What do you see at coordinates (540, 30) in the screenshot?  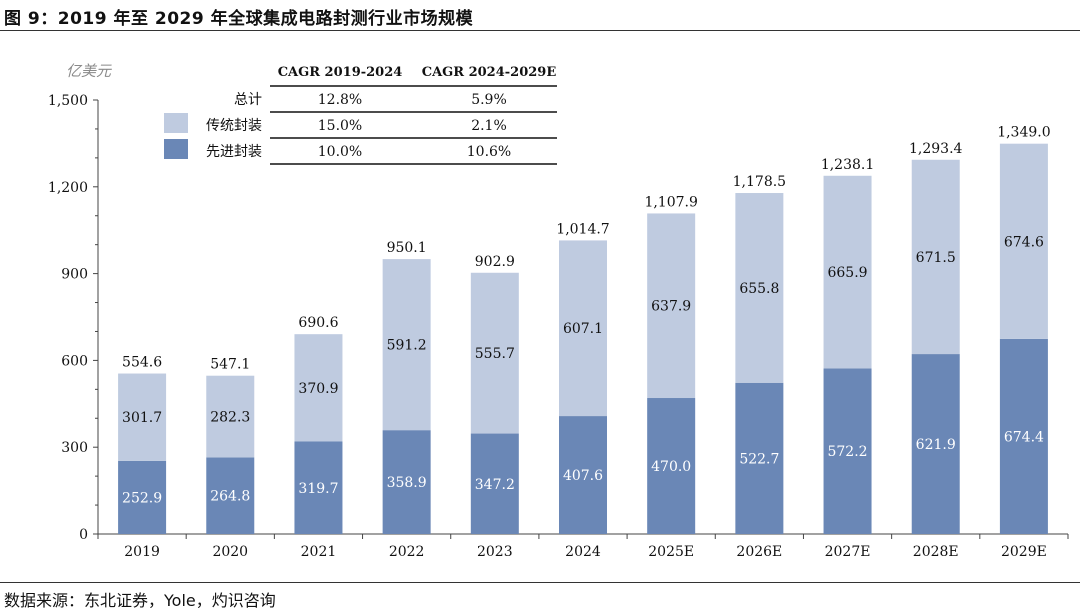 I see `top-rule` at bounding box center [540, 30].